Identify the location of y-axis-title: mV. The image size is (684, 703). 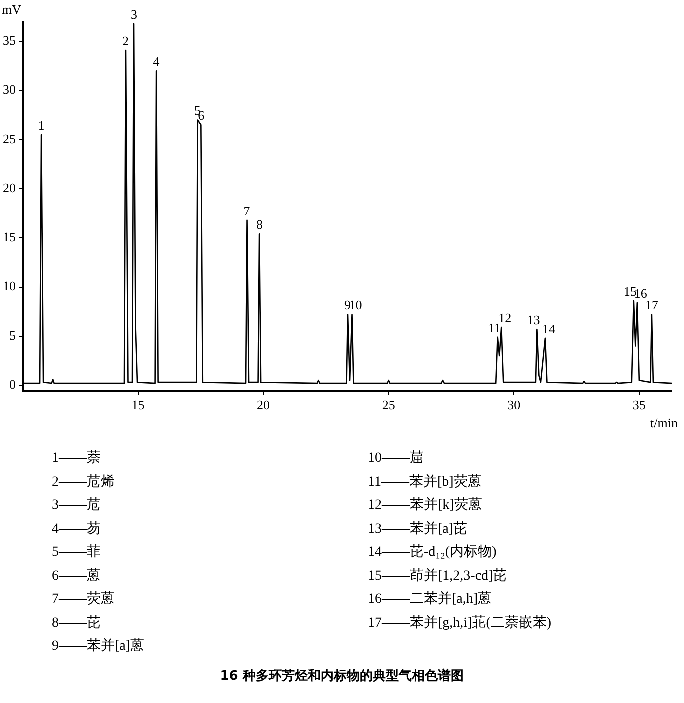
(12, 9).